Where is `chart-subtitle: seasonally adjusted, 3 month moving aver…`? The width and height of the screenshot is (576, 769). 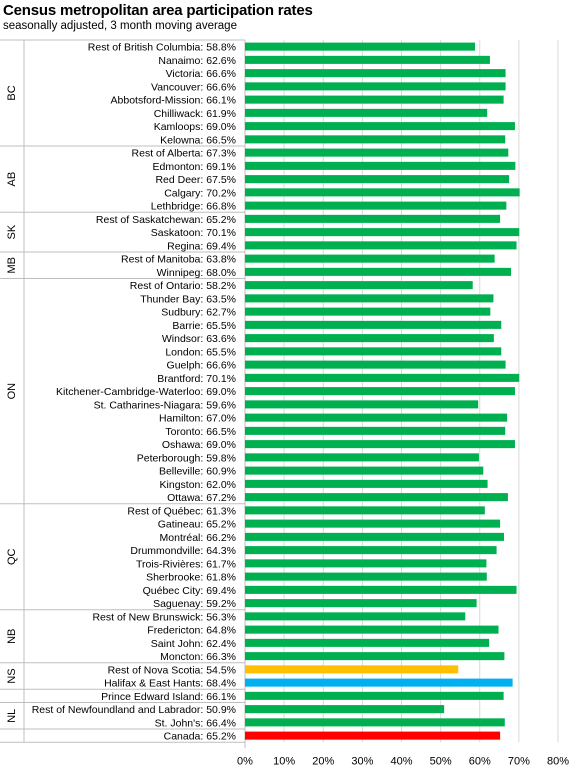
chart-subtitle: seasonally adjusted, 3 month moving aver… is located at coordinates (120, 26).